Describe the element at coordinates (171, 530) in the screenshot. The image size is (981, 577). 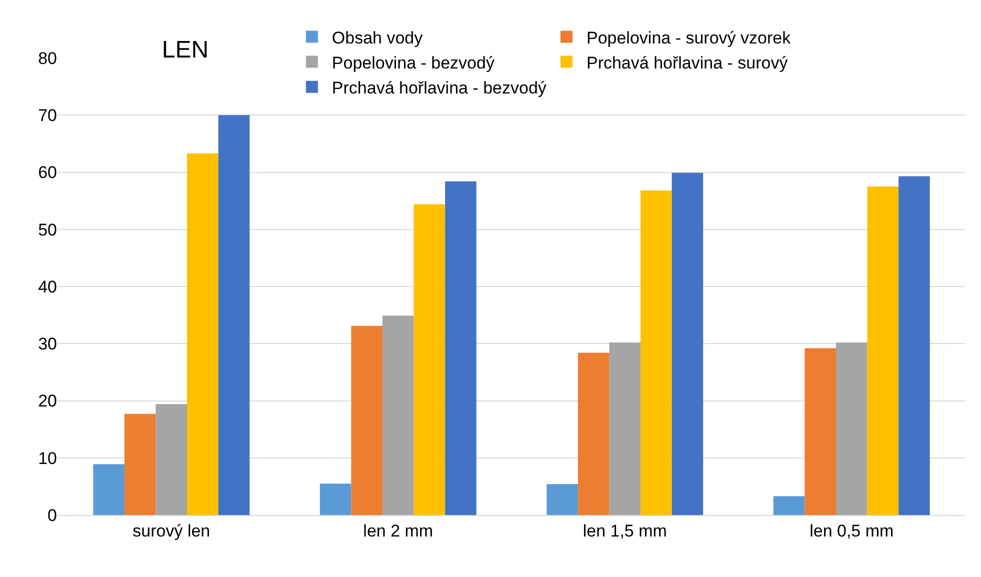
I see `x-tick-label: surový len` at that location.